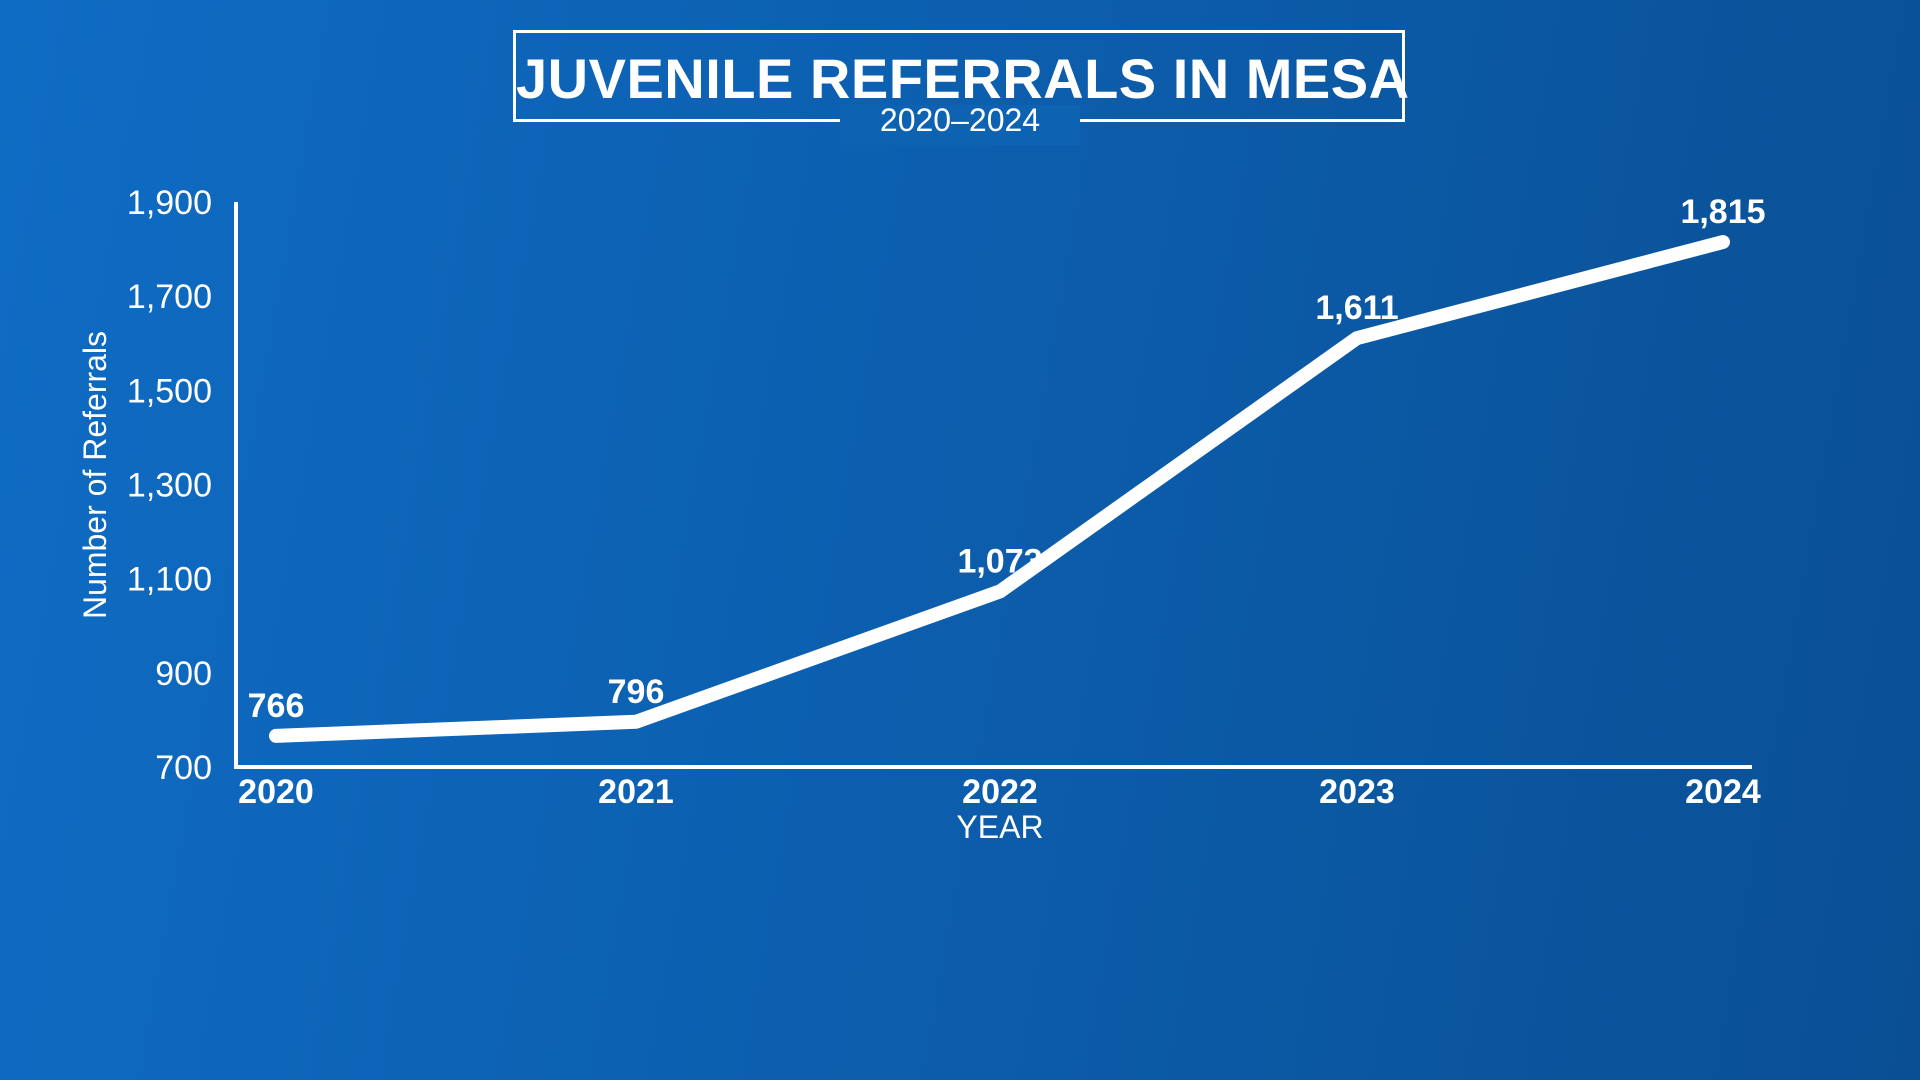 The image size is (1920, 1080). Describe the element at coordinates (1357, 792) in the screenshot. I see `x-tick-label: 2023` at that location.